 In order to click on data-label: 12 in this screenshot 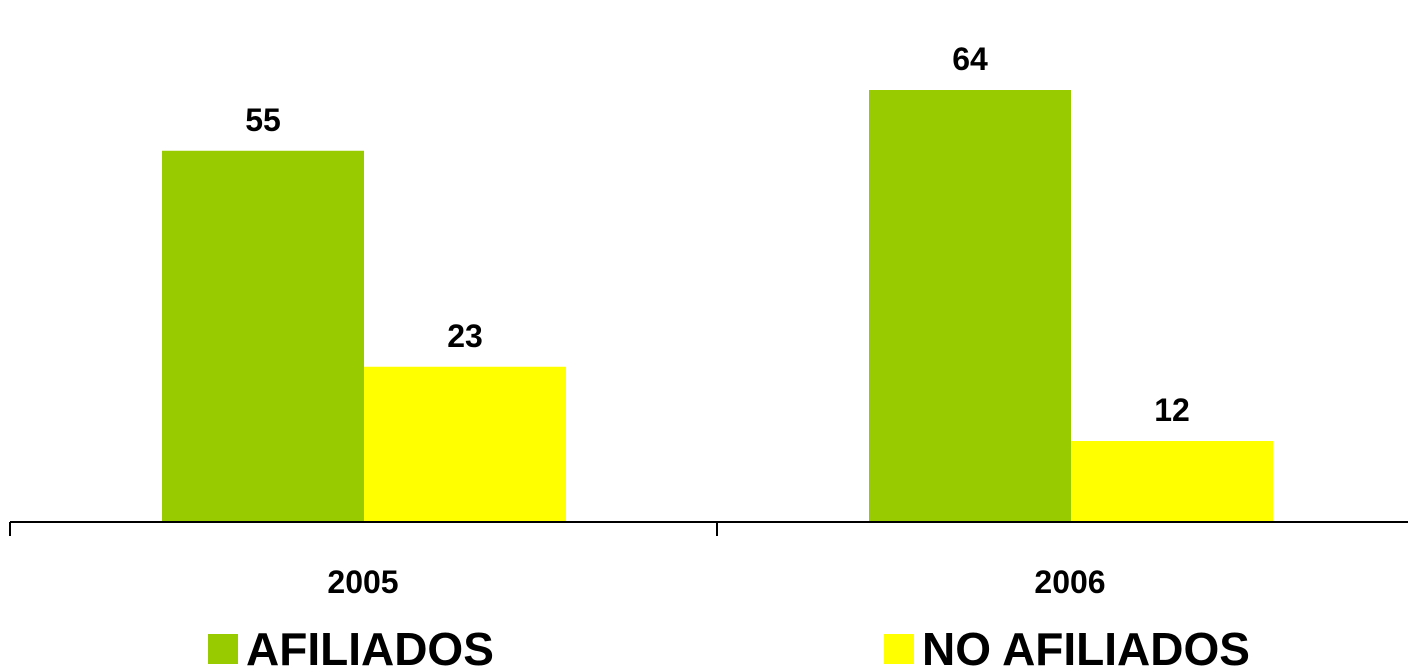, I will do `click(1172, 410)`.